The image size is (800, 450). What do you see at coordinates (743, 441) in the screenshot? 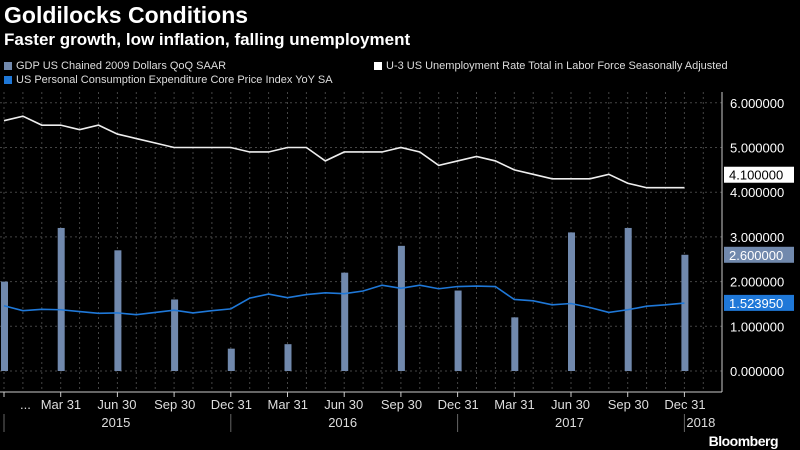
I see `bloomberg-logo: Bloomberg` at bounding box center [743, 441].